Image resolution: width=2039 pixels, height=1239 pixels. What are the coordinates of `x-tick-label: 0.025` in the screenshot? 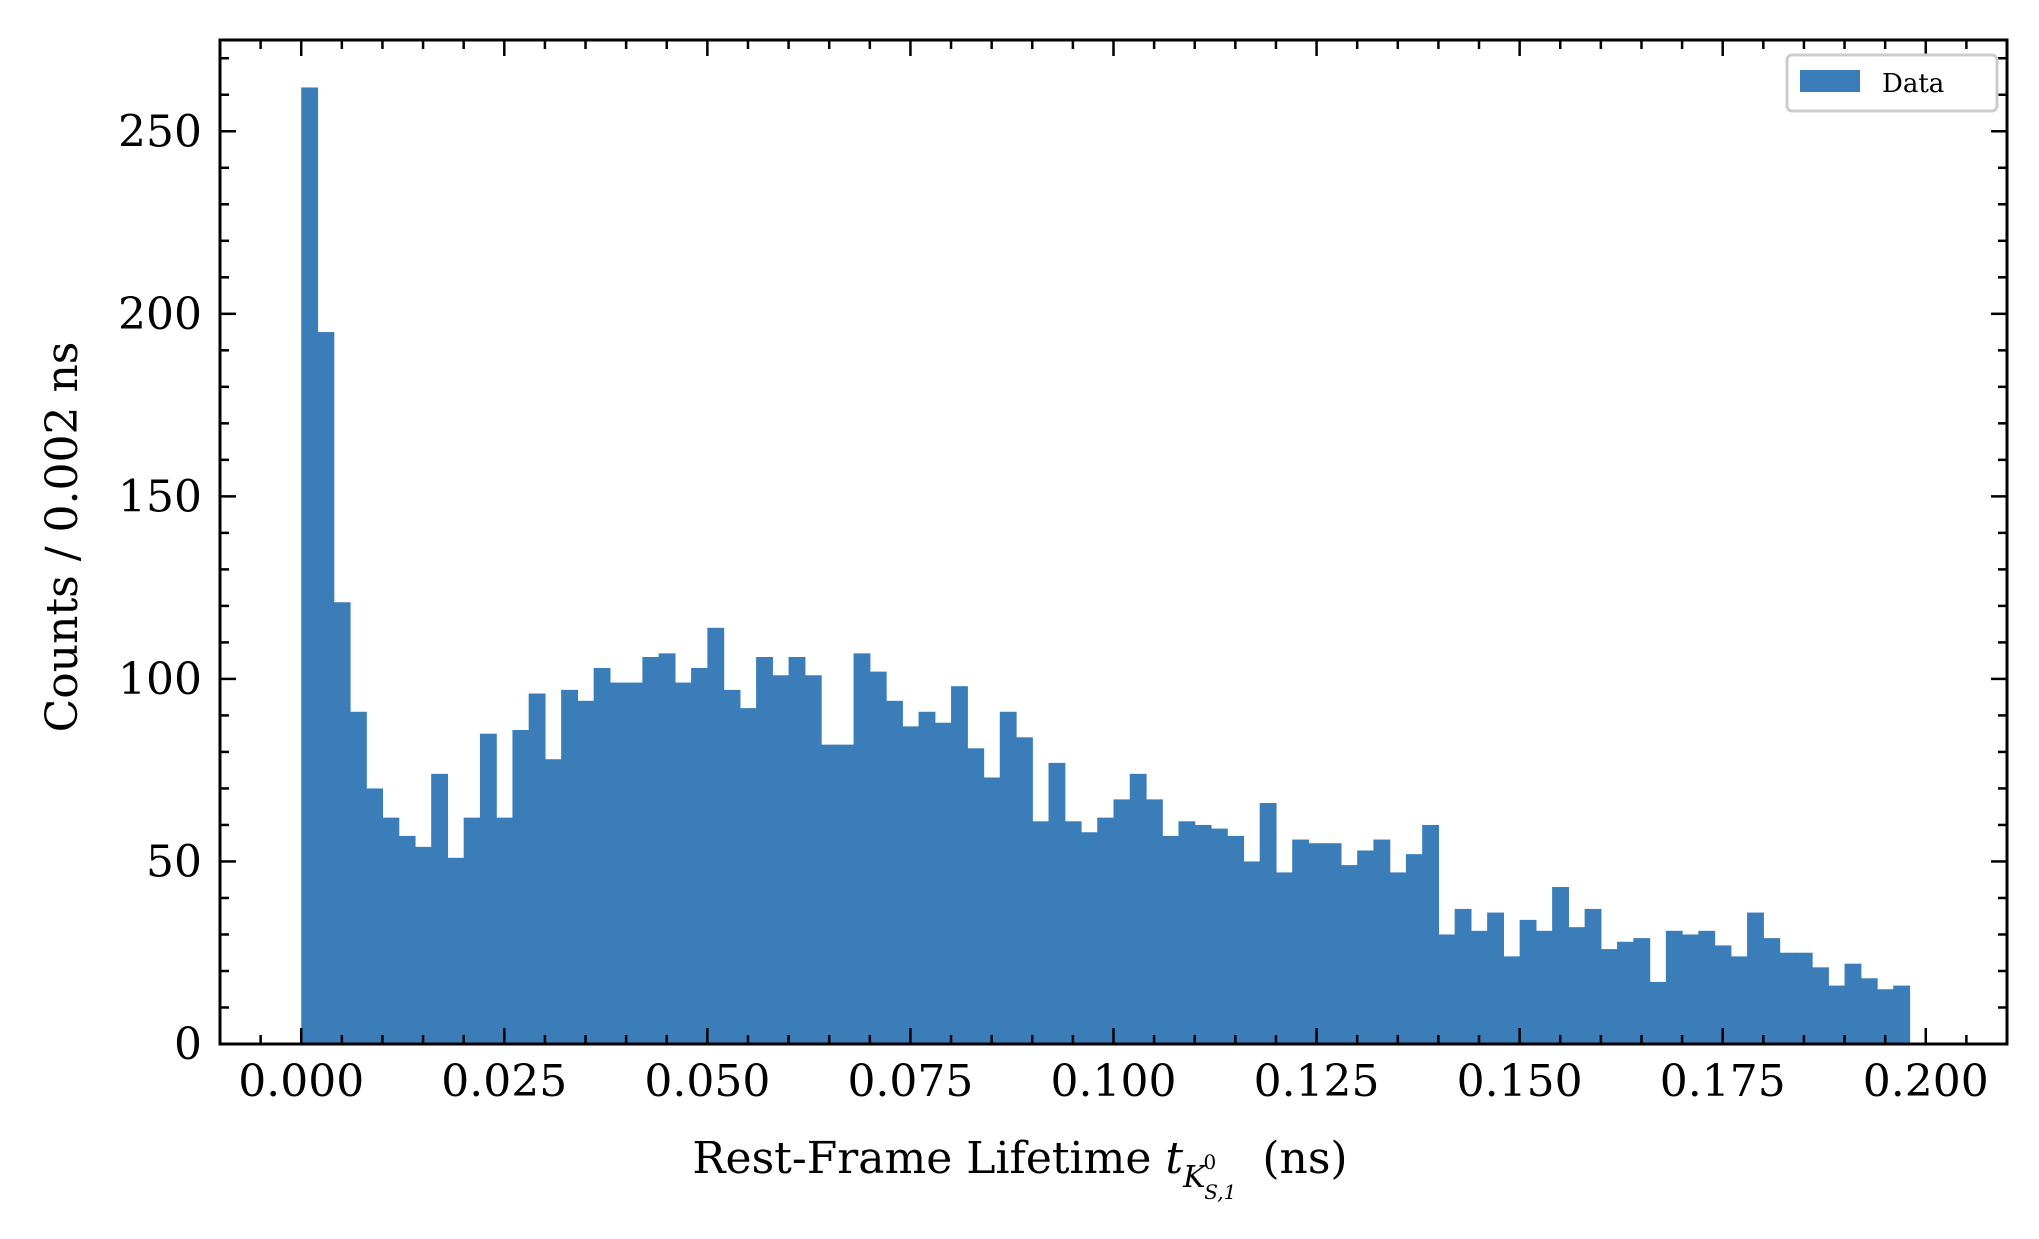 It's located at (504, 1081).